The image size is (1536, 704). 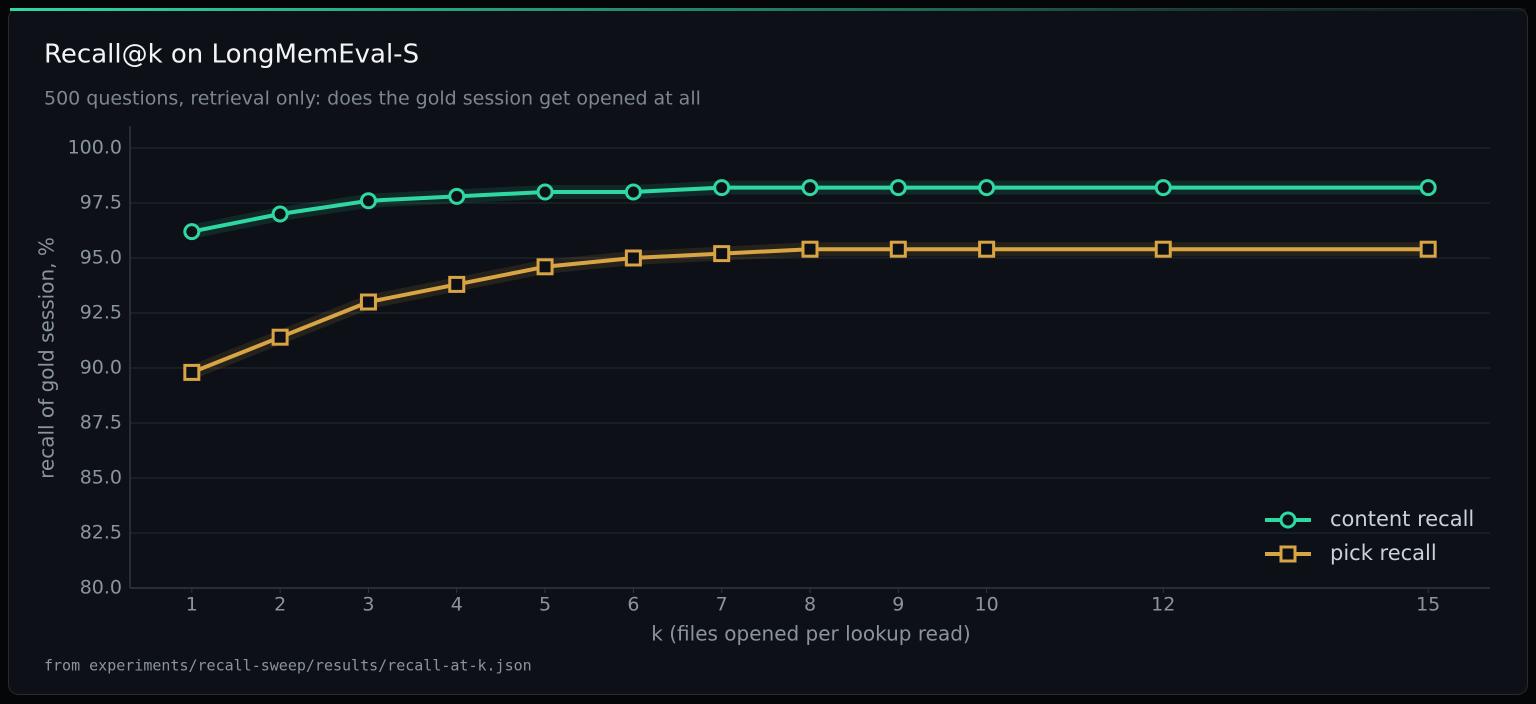 What do you see at coordinates (95, 148) in the screenshot?
I see `y-tick-label: 100.0` at bounding box center [95, 148].